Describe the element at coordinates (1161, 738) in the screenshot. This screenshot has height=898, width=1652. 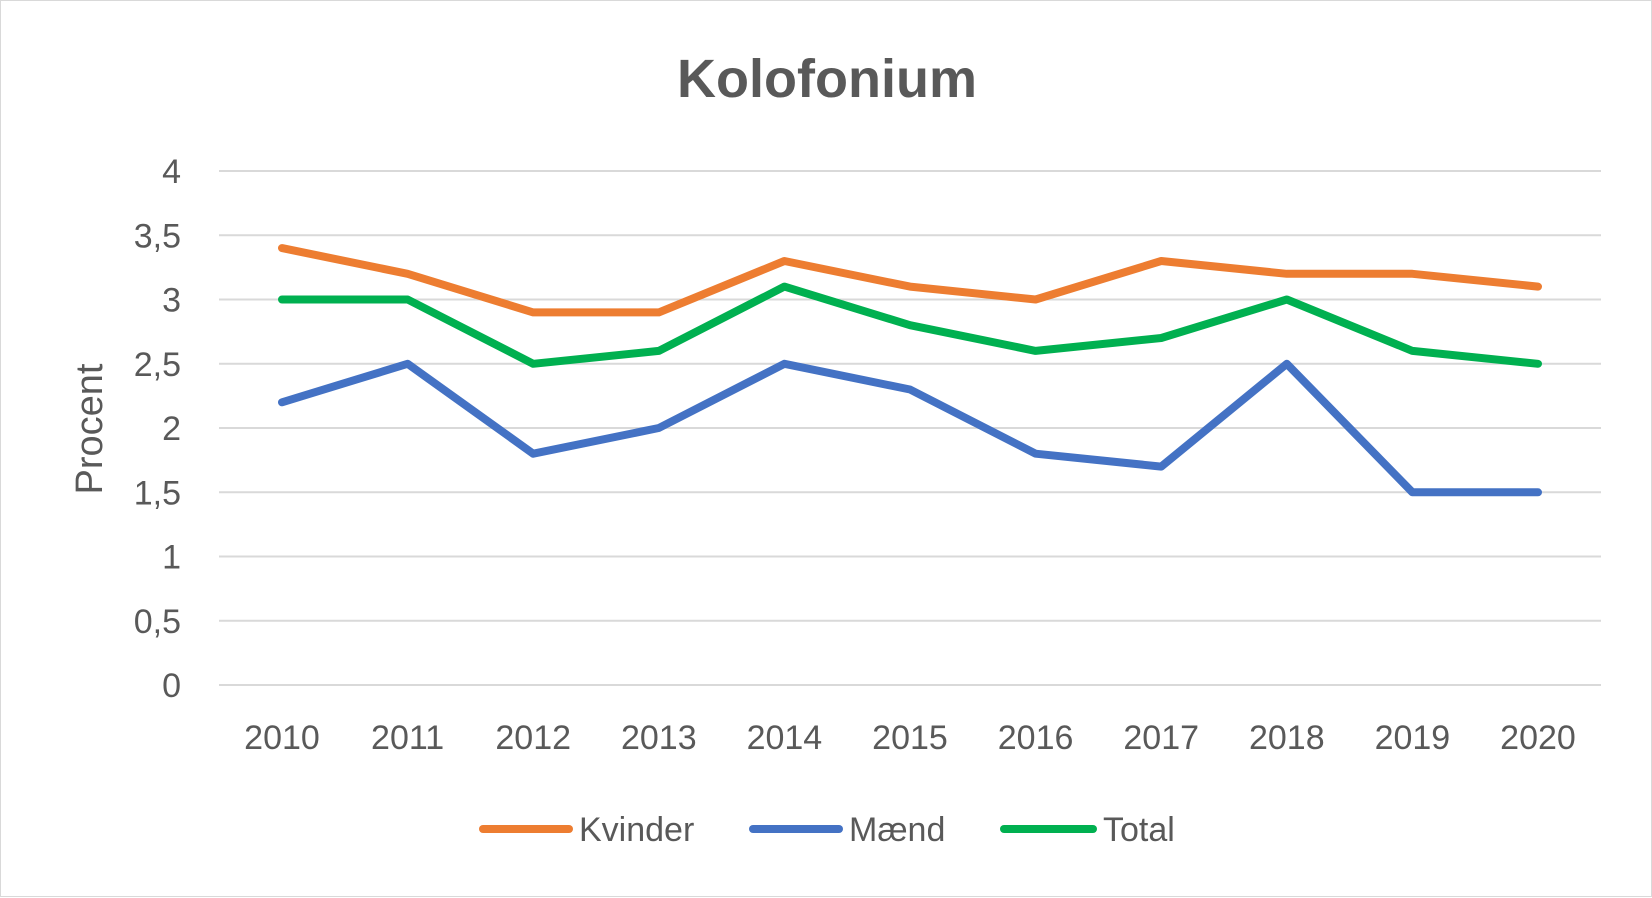
I see `x-tick-label: 2017` at that location.